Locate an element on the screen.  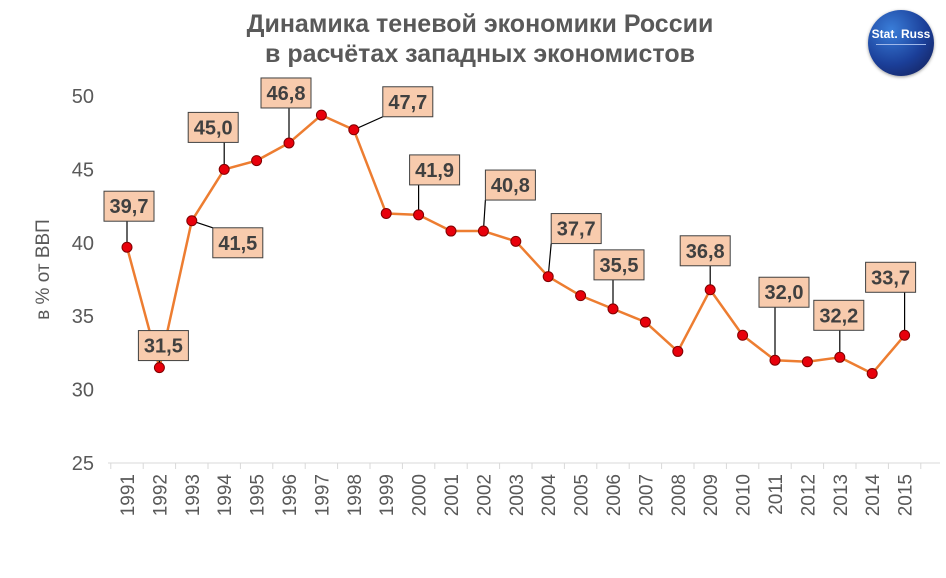
y-axis-title: в % от ВВП is located at coordinates (43, 269).